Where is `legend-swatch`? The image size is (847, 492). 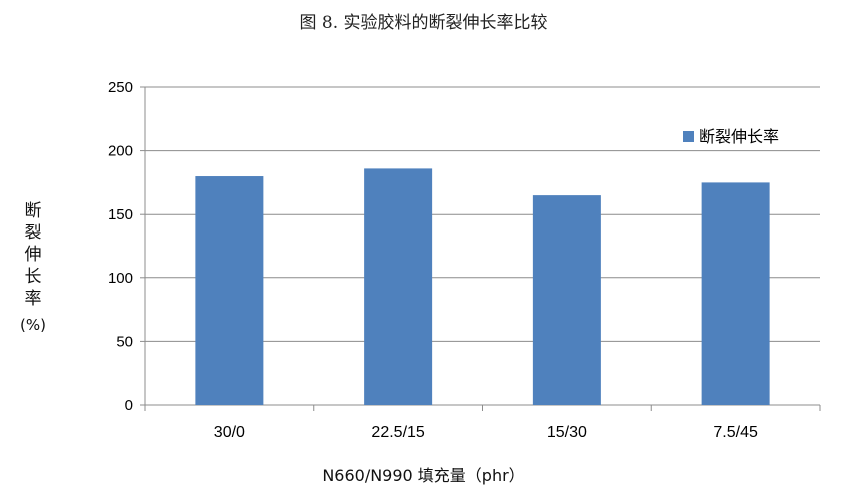 legend-swatch is located at coordinates (688, 136).